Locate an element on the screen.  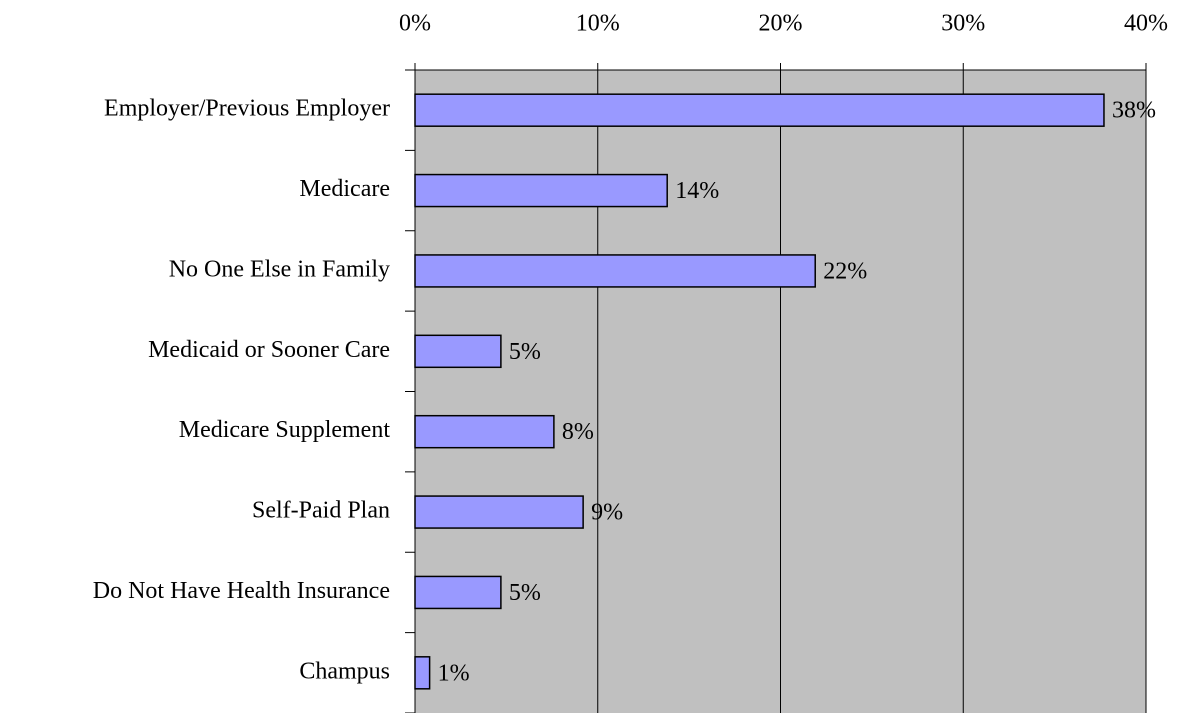
x-tick-label: 20% is located at coordinates (781, 24).